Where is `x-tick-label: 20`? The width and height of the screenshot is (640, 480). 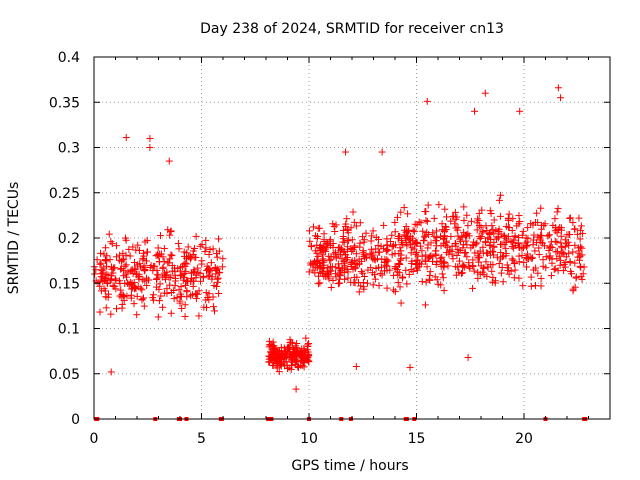
x-tick-label: 20 is located at coordinates (524, 439).